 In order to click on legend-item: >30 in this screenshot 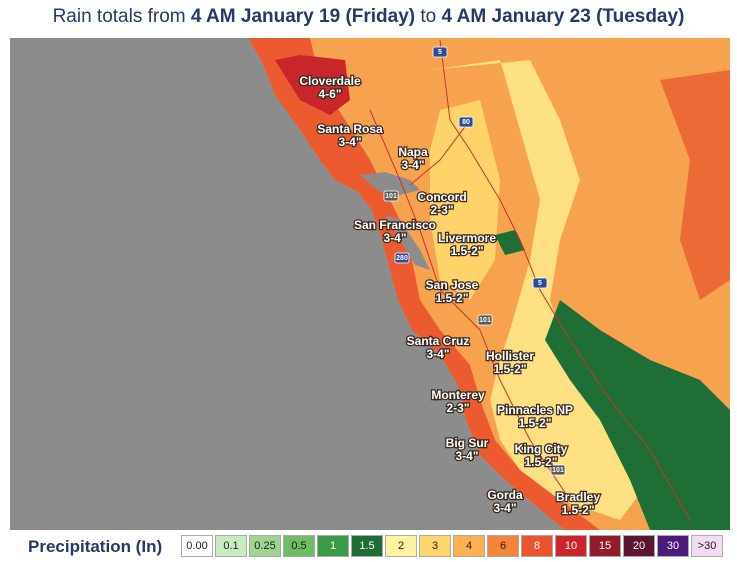, I will do `click(707, 546)`.